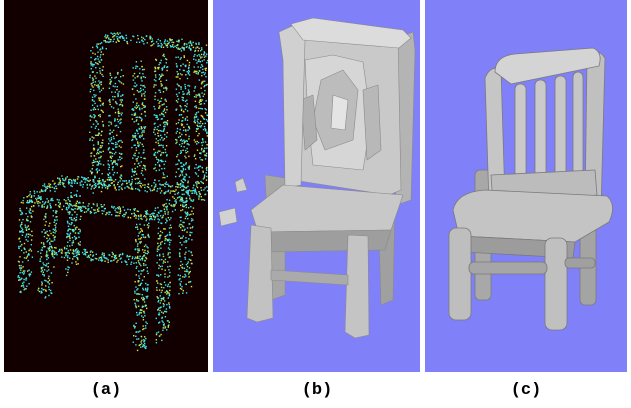 This screenshot has width=631, height=408. I want to click on front-leg-right, so click(556, 284).